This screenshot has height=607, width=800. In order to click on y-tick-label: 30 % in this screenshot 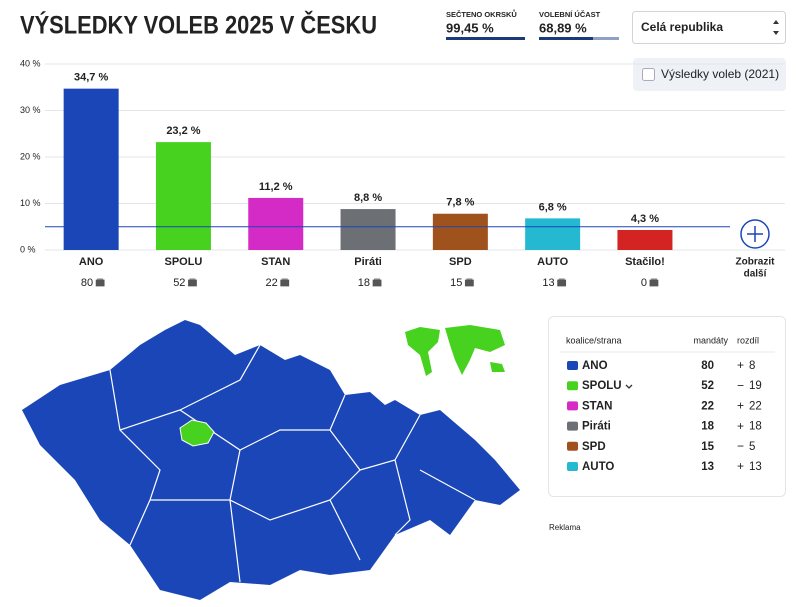, I will do `click(30, 110)`.